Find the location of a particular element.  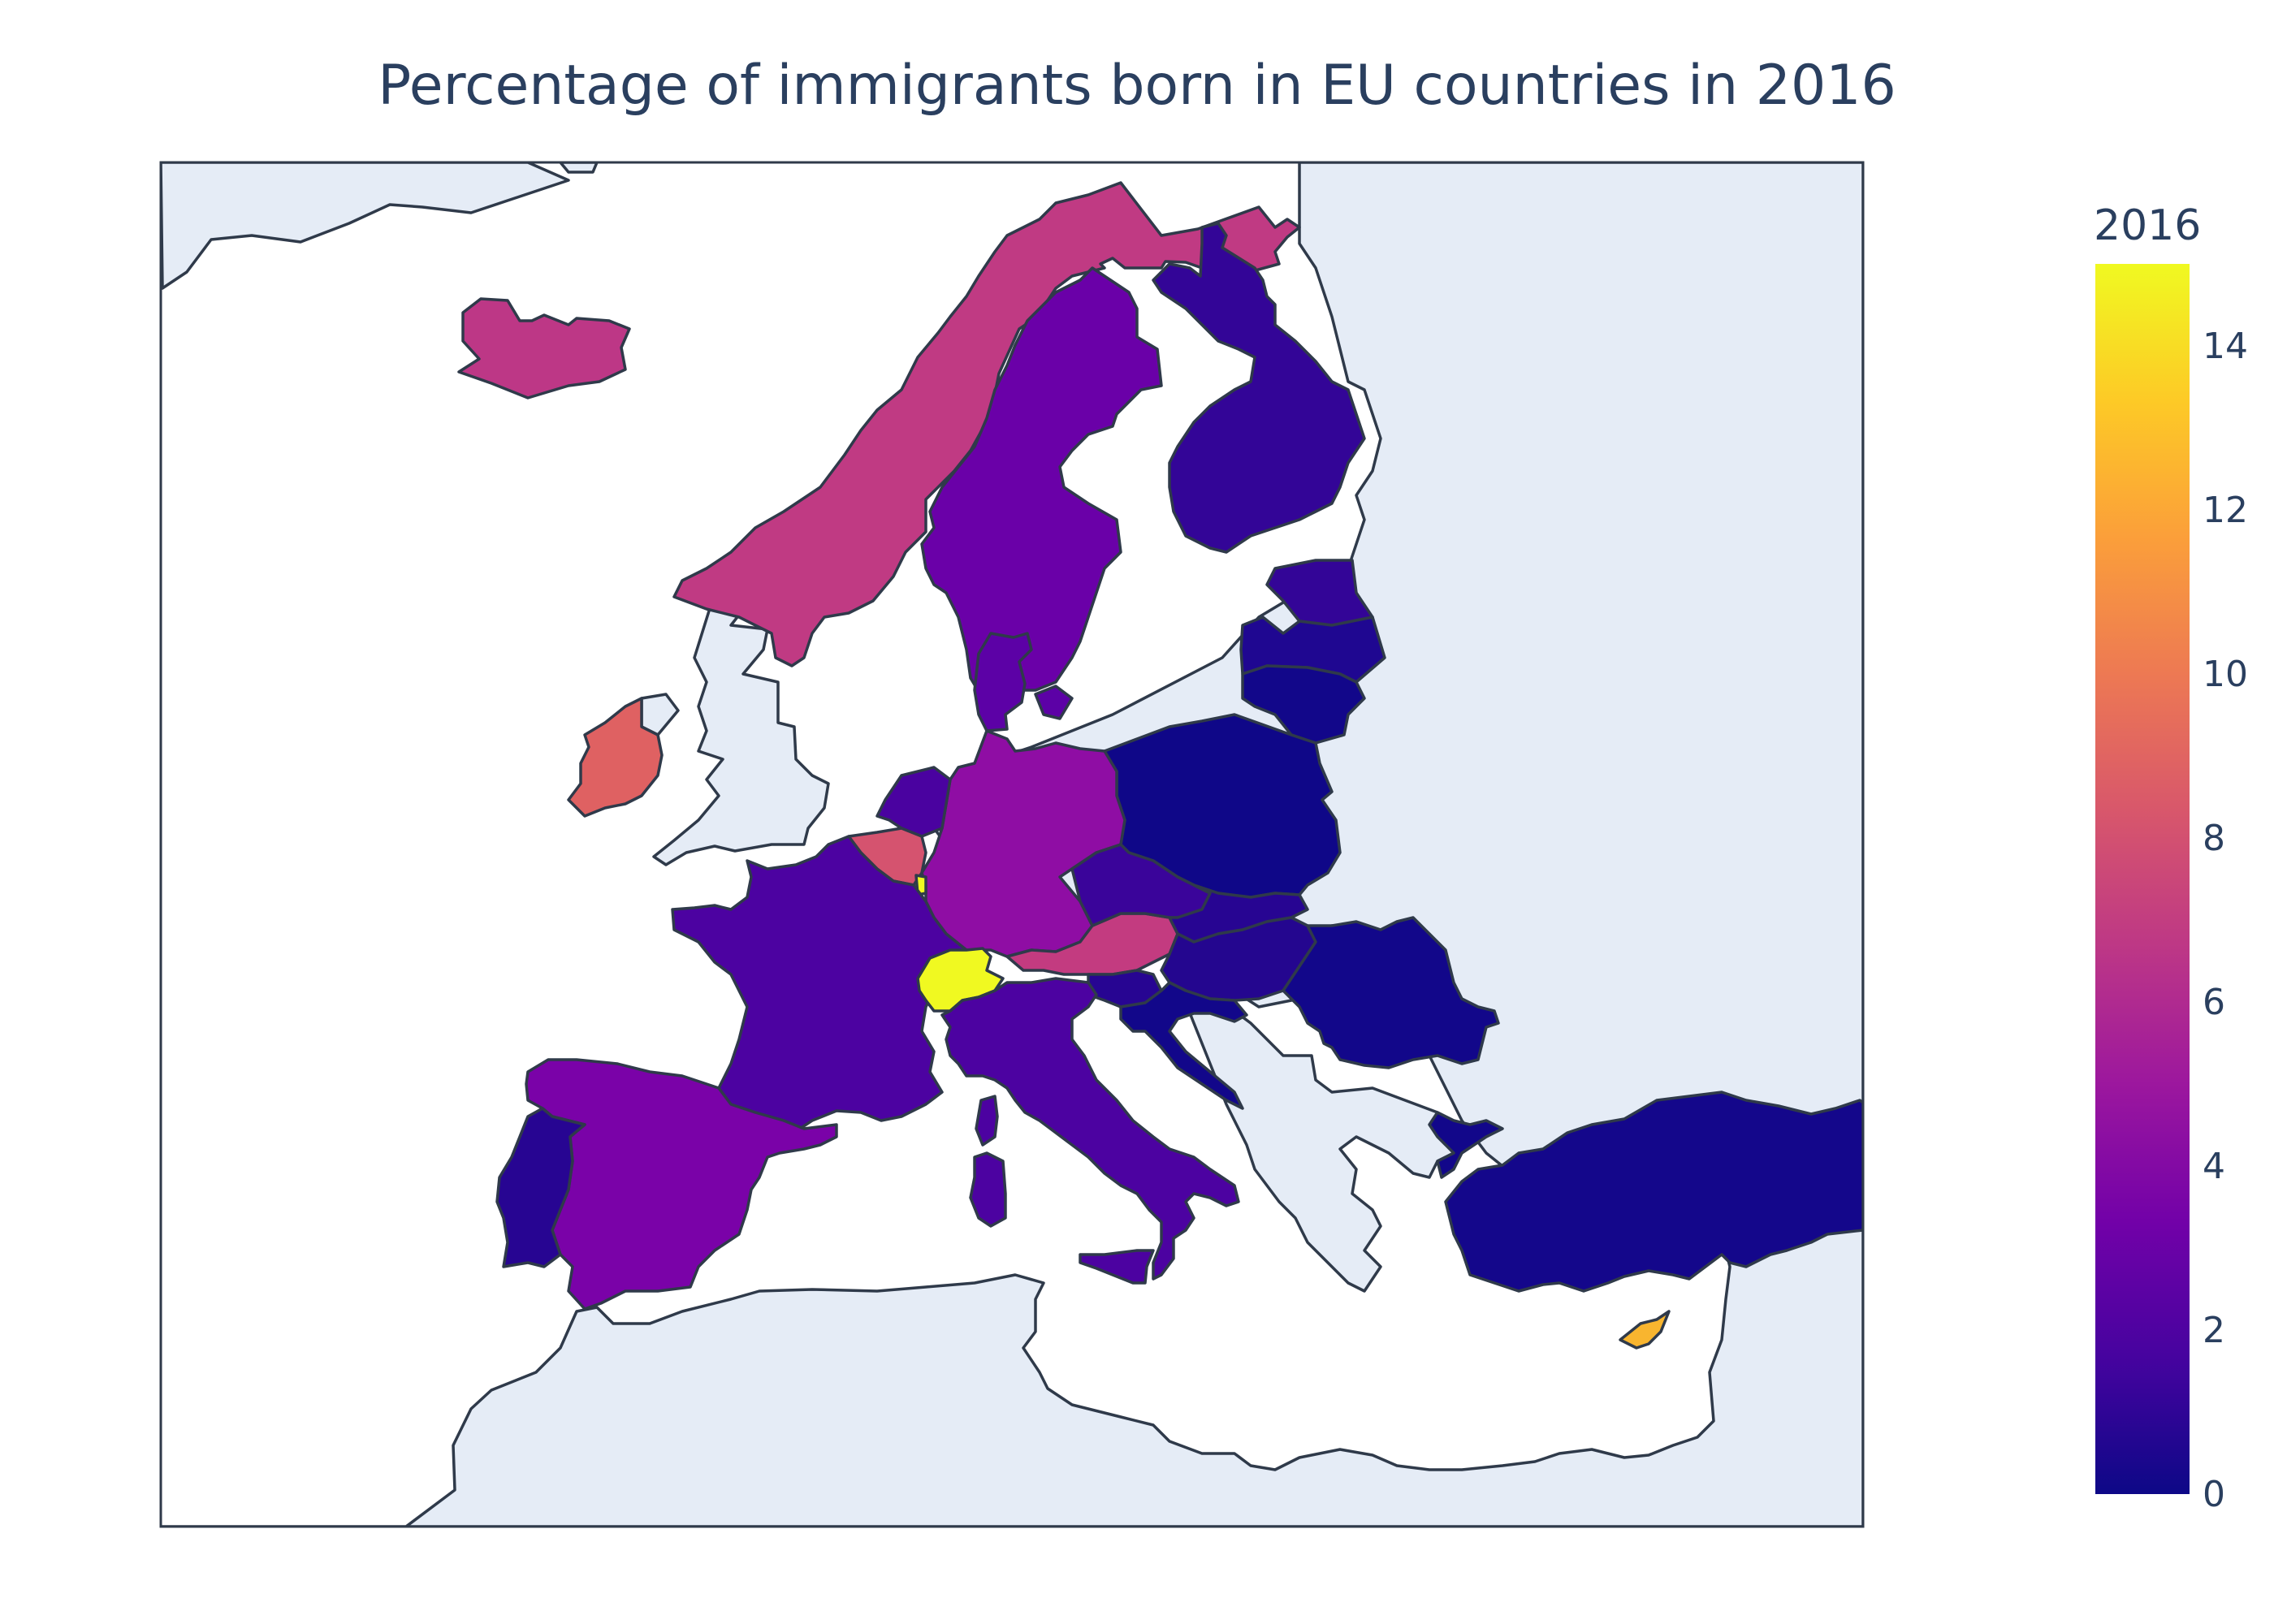

region-romania is located at coordinates (1391, 993).